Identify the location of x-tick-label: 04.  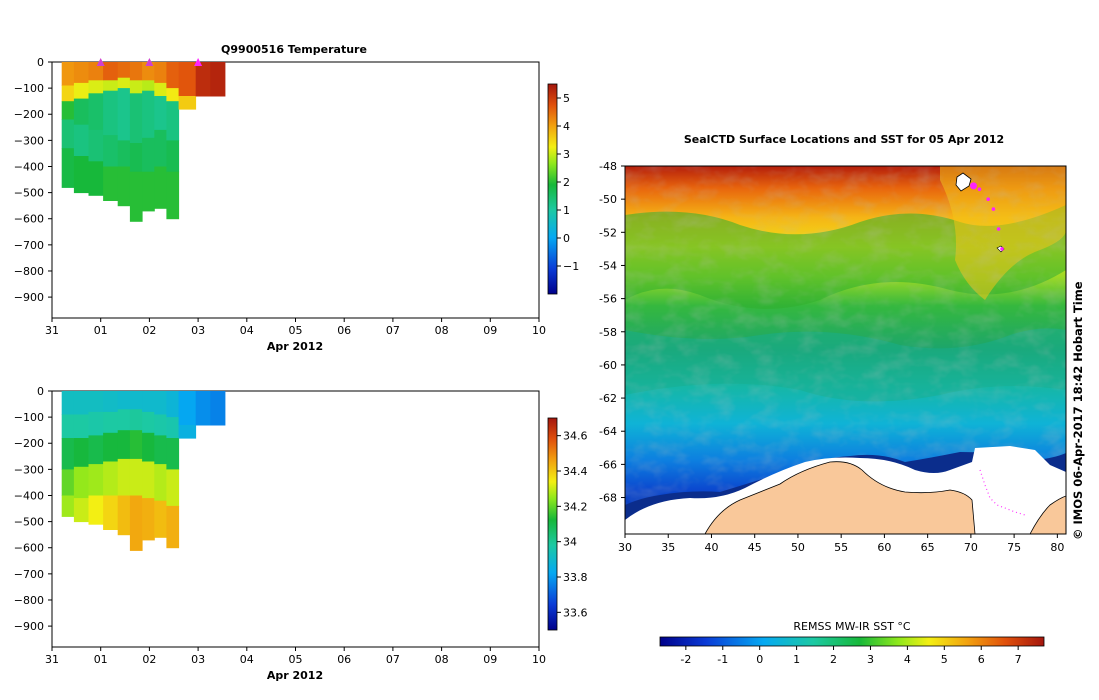
(247, 330).